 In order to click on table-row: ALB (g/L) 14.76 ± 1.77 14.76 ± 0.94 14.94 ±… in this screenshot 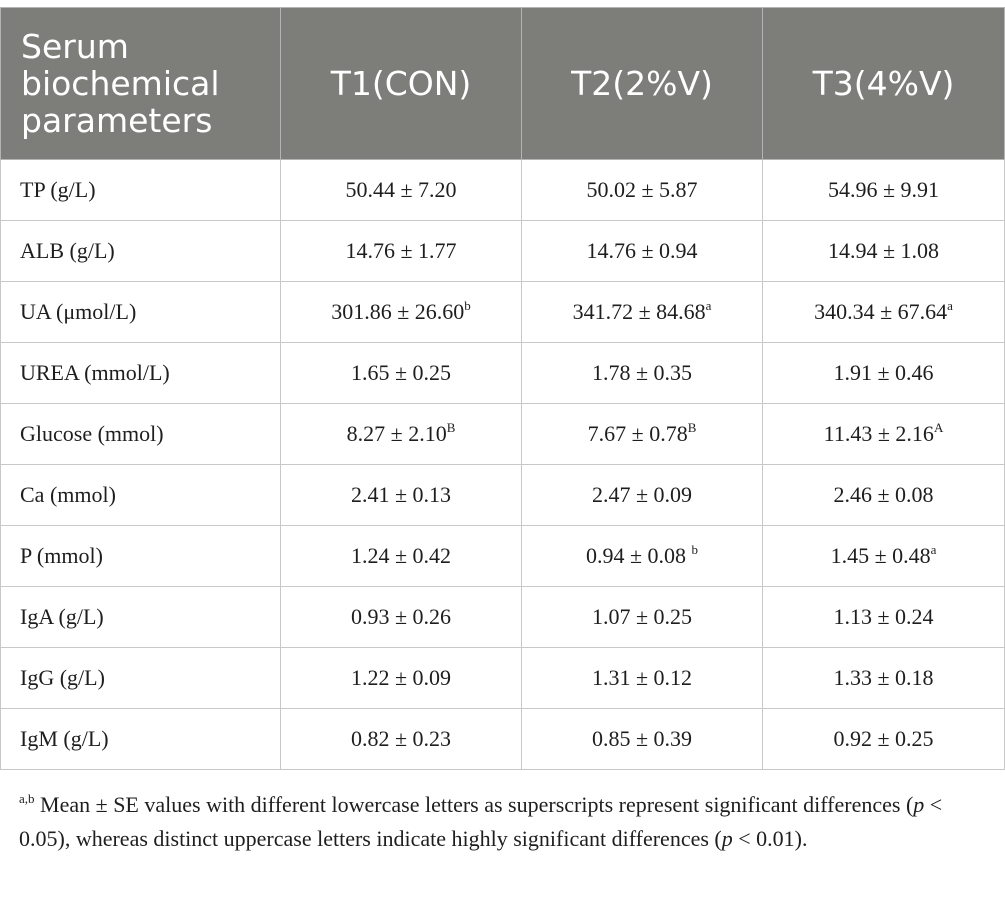, I will do `click(502, 251)`.